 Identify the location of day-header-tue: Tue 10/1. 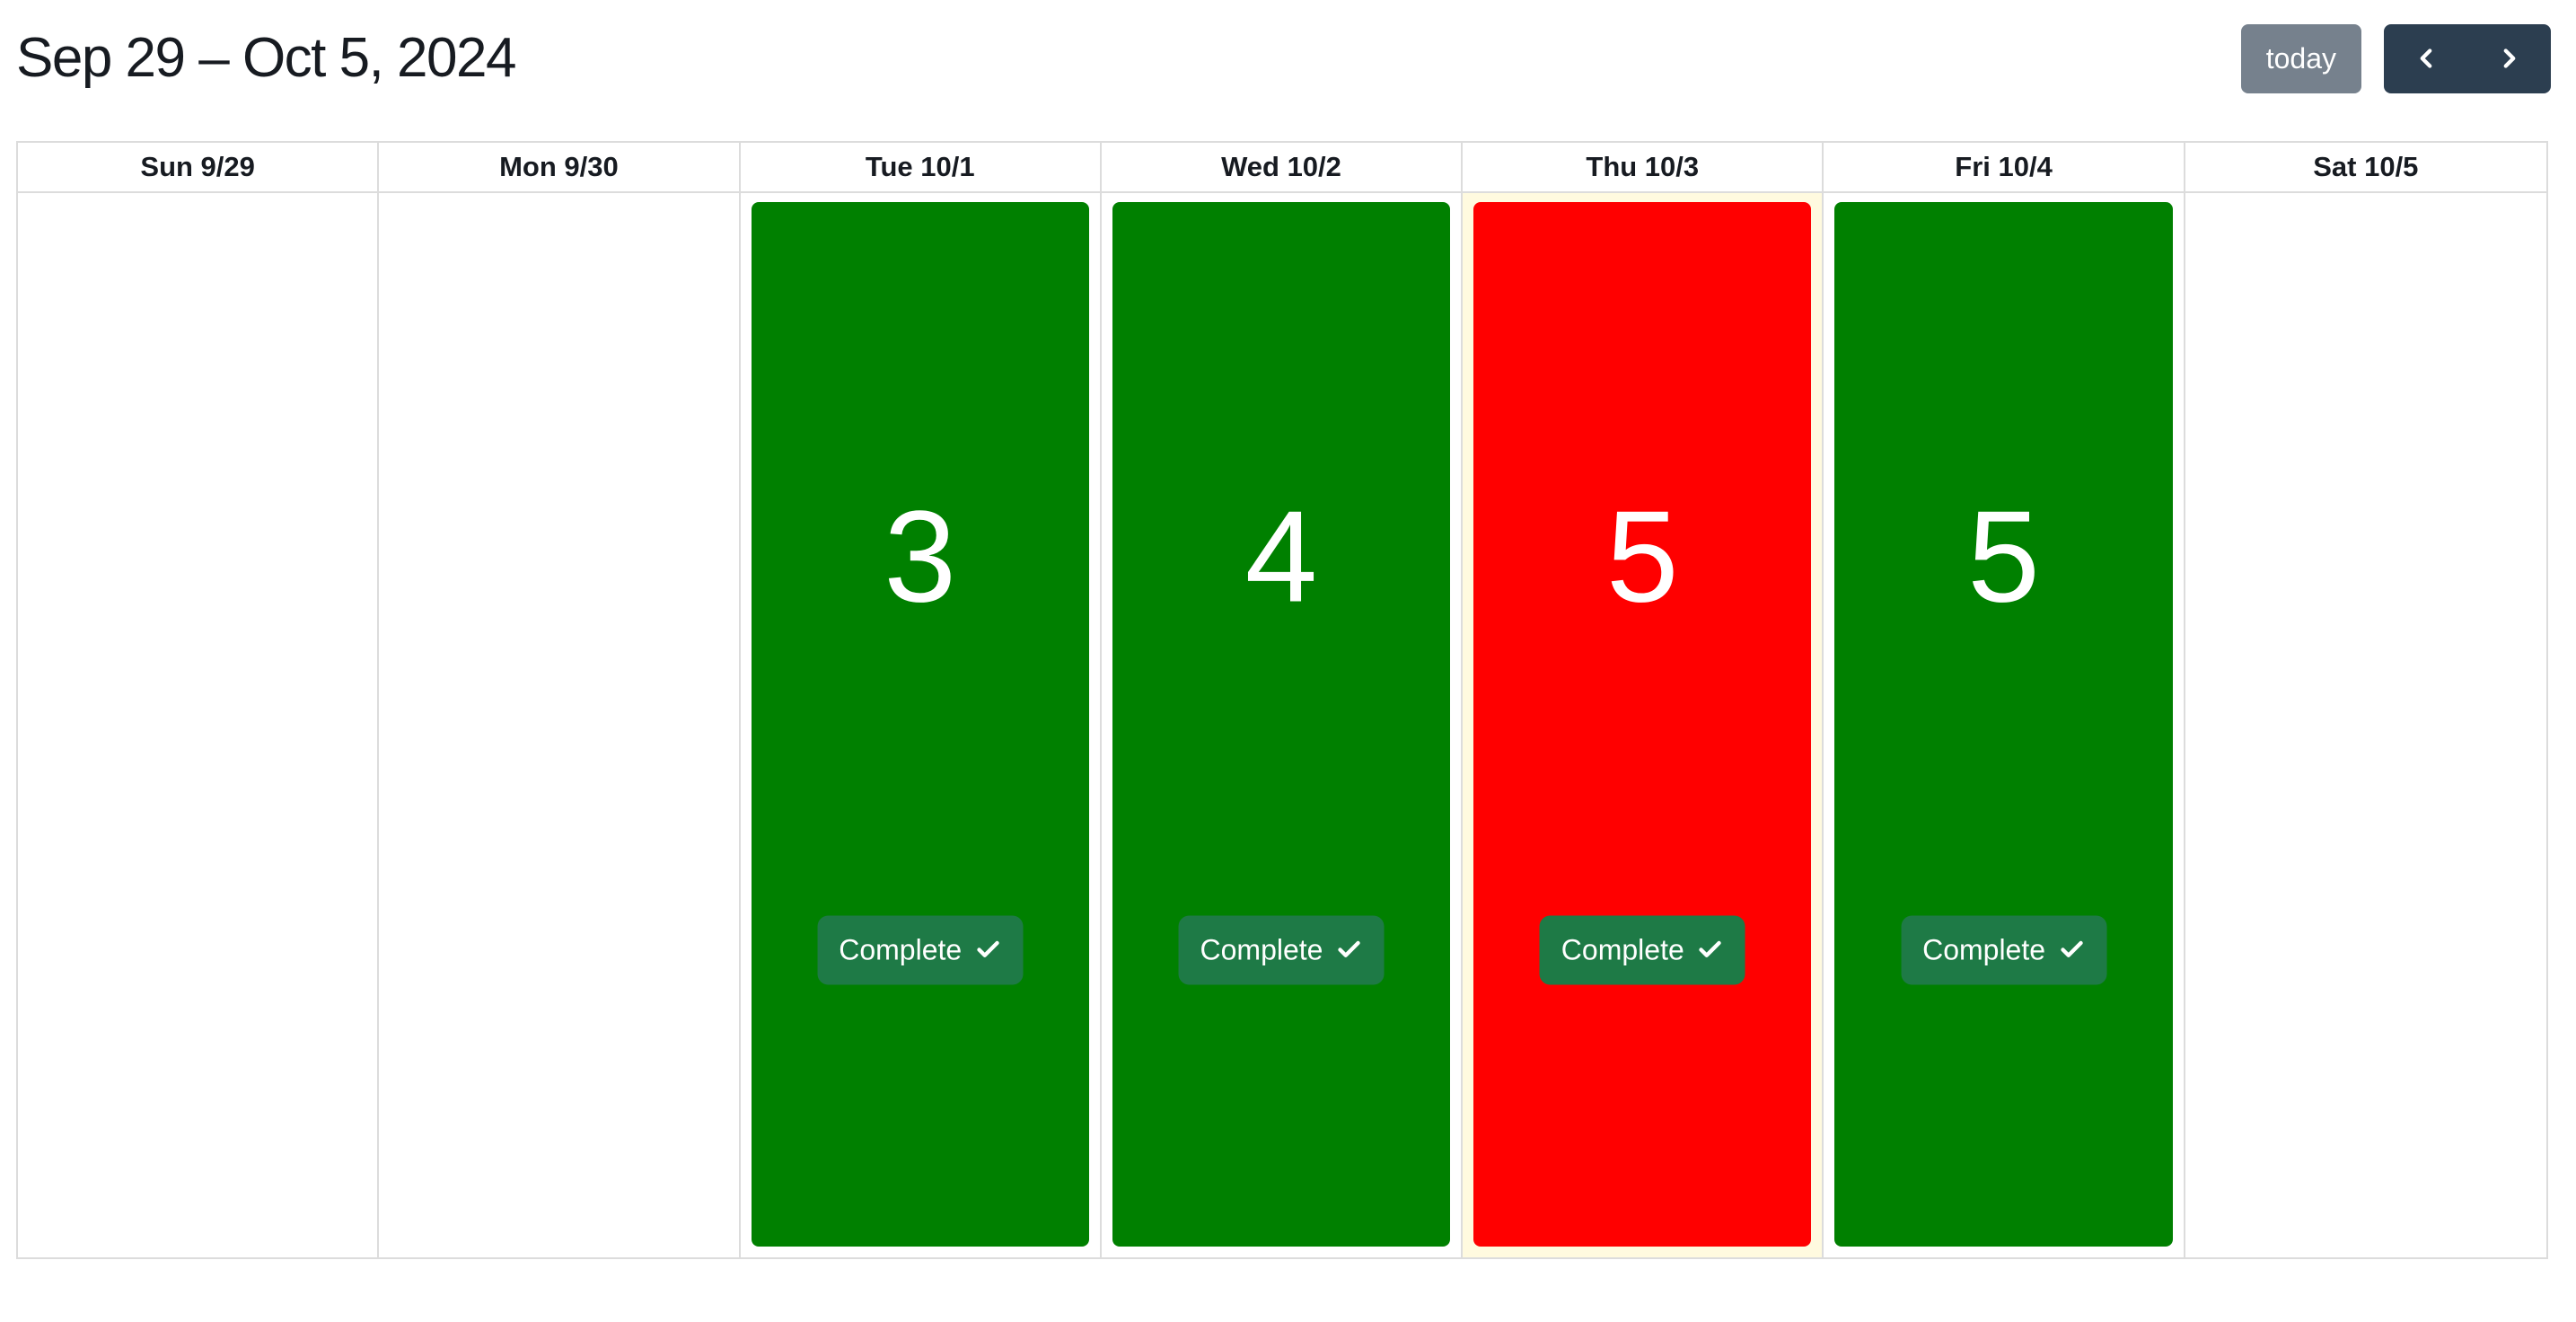
(921, 168).